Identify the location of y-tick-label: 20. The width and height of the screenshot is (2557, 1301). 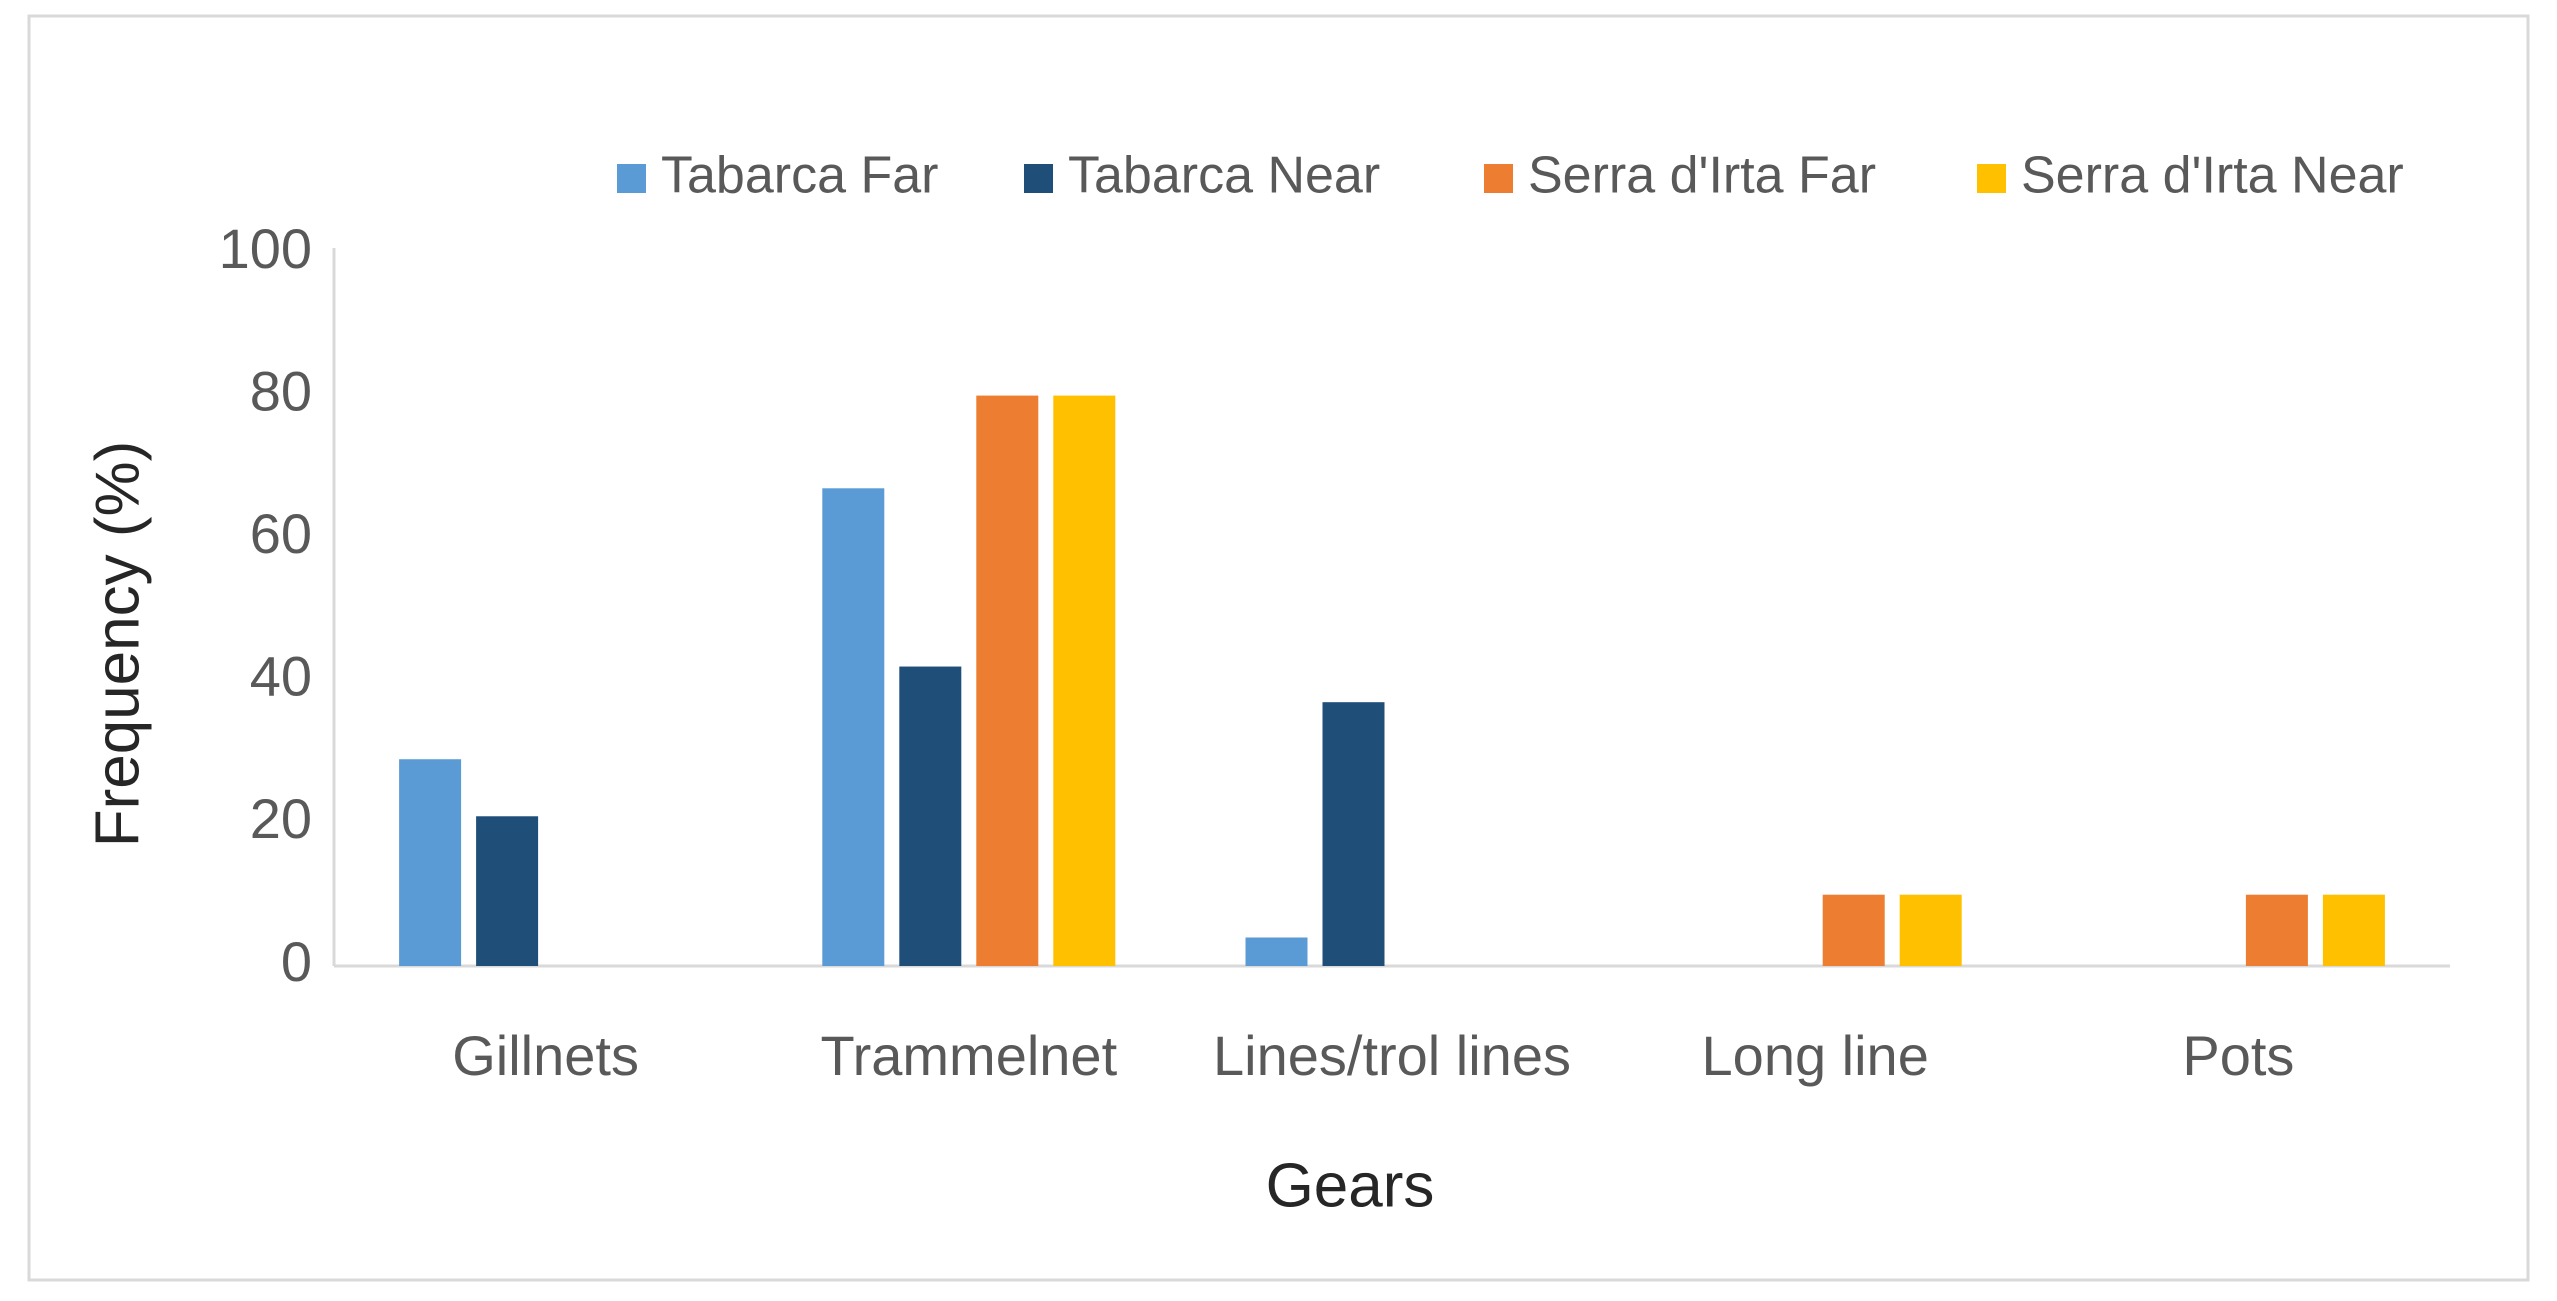
(281, 818).